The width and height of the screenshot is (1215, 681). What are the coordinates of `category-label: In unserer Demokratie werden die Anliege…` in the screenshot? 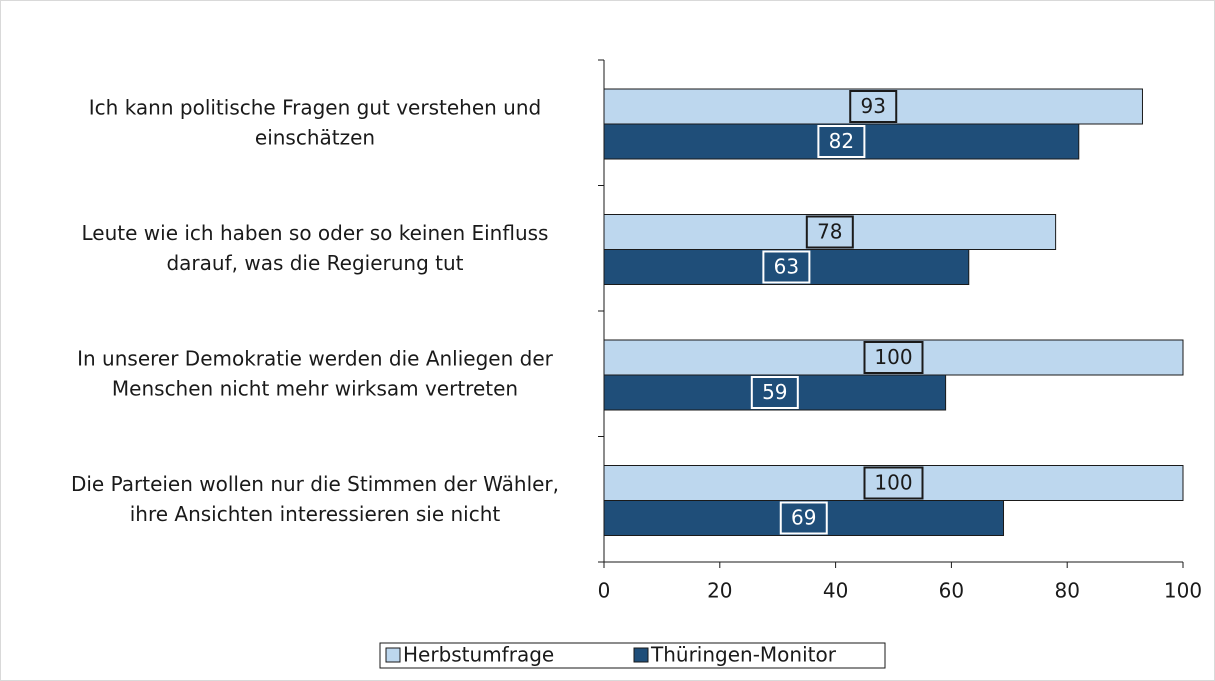 It's located at (315, 359).